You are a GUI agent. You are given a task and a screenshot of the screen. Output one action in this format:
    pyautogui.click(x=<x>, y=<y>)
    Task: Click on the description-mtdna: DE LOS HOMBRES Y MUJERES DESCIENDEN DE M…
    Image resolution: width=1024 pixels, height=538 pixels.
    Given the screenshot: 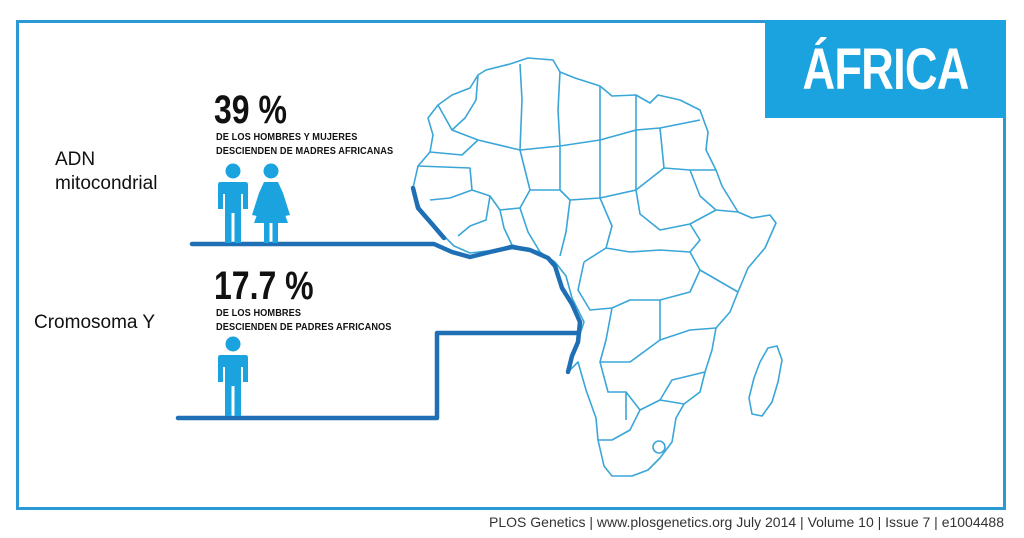 What is the action you would take?
    pyautogui.click(x=312, y=145)
    